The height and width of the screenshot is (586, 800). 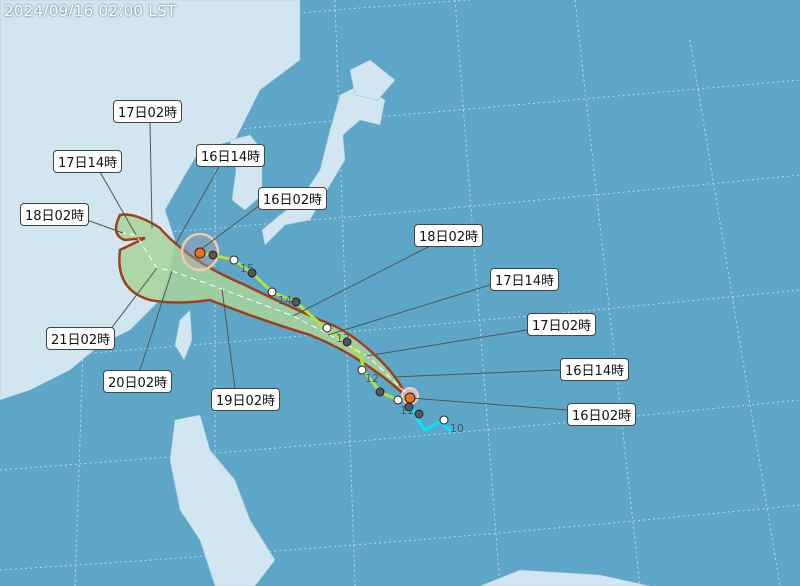 What do you see at coordinates (247, 268) in the screenshot?
I see `svg-text: 15` at bounding box center [247, 268].